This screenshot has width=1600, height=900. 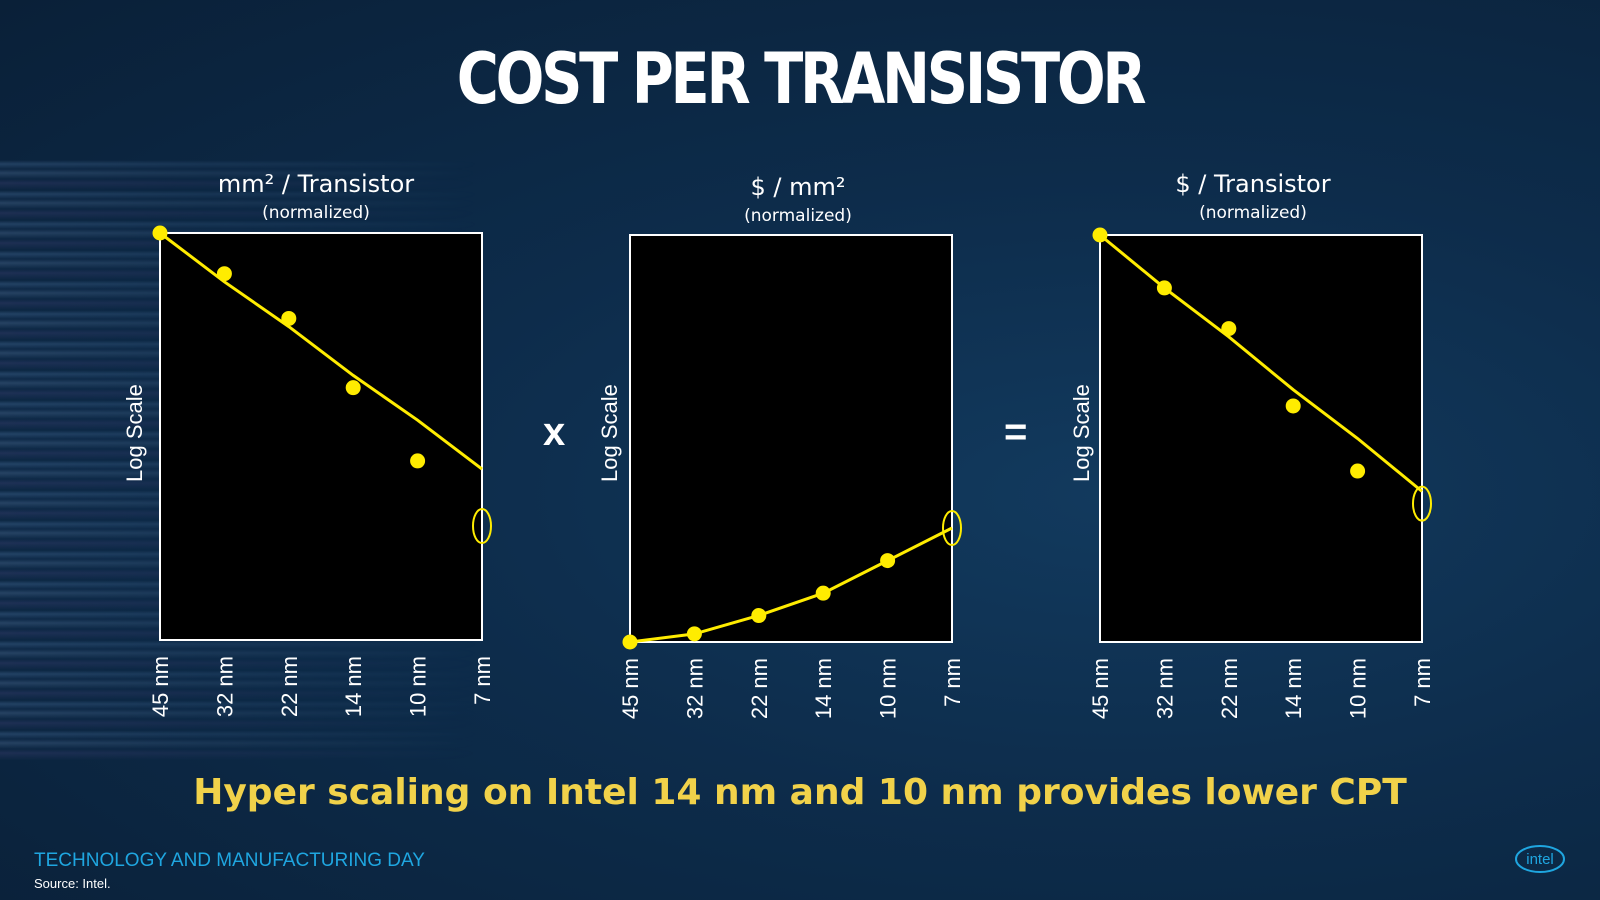 I want to click on chart-2-plot-area, so click(x=791, y=438).